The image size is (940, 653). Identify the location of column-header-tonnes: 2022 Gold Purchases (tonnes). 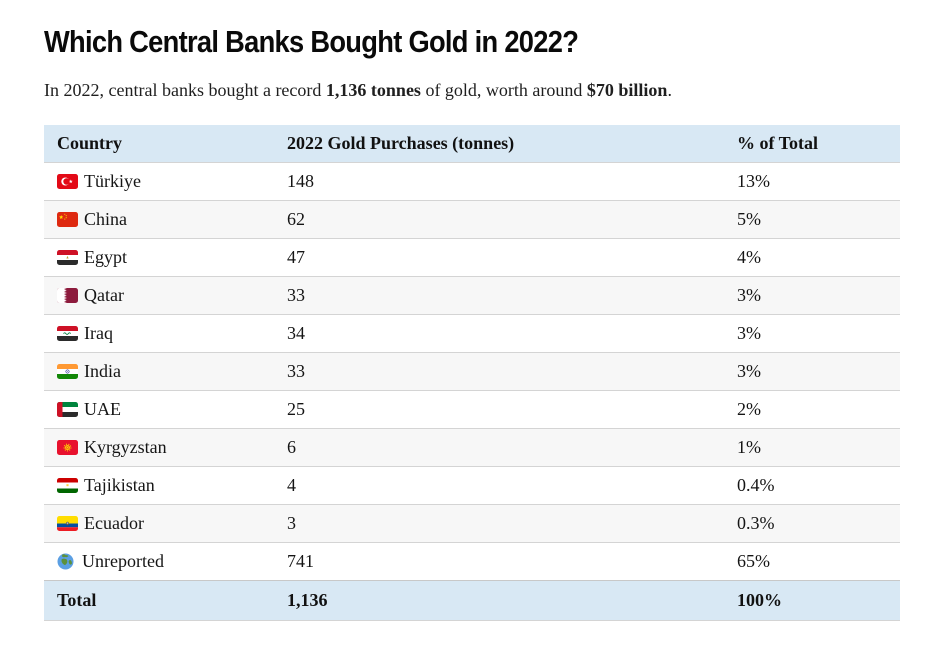
(512, 144).